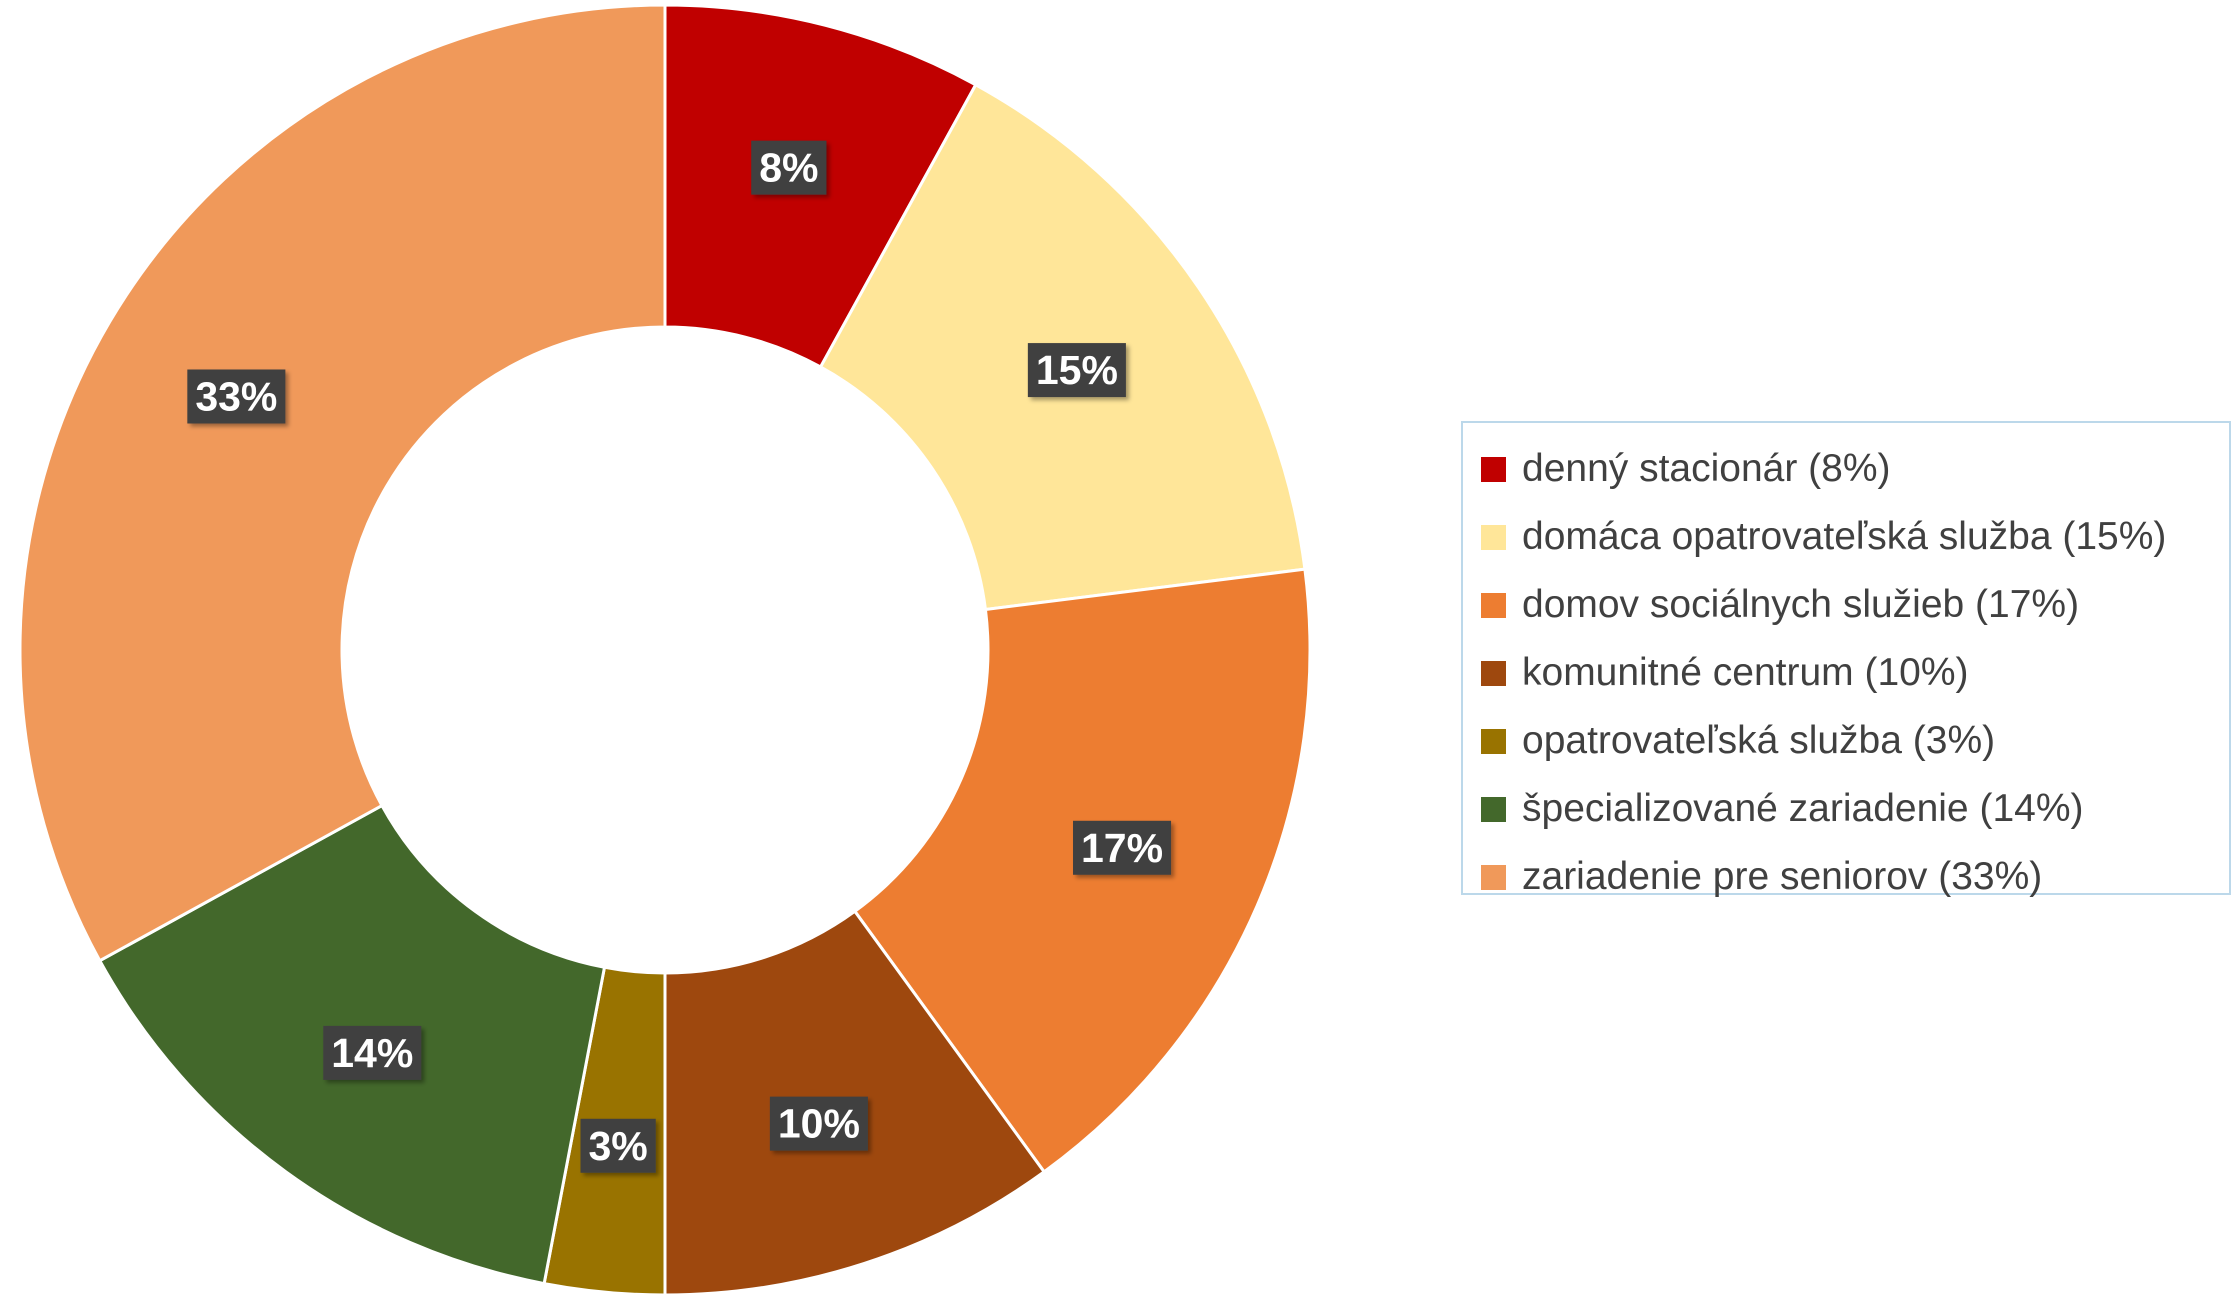  I want to click on legend-label-4: opatrovateľská služba (3%), so click(1759, 740).